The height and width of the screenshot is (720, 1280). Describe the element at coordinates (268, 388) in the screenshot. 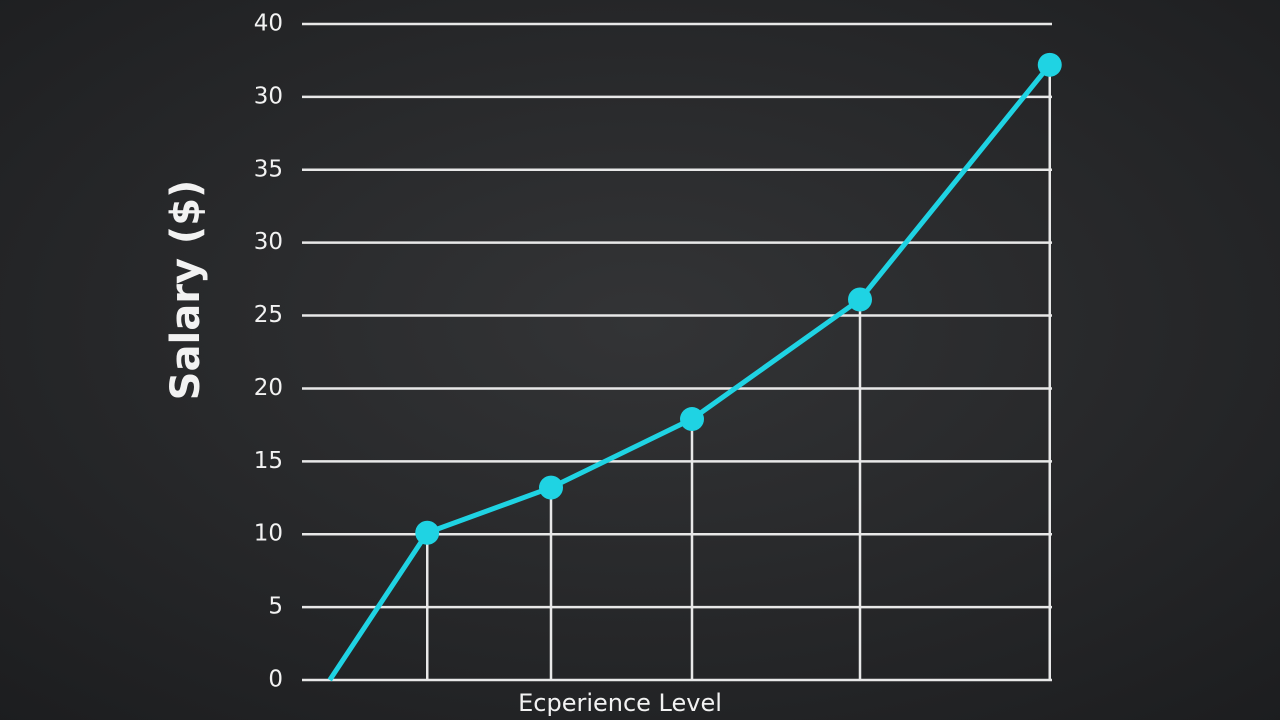

I see `y-tick-label: 20` at that location.